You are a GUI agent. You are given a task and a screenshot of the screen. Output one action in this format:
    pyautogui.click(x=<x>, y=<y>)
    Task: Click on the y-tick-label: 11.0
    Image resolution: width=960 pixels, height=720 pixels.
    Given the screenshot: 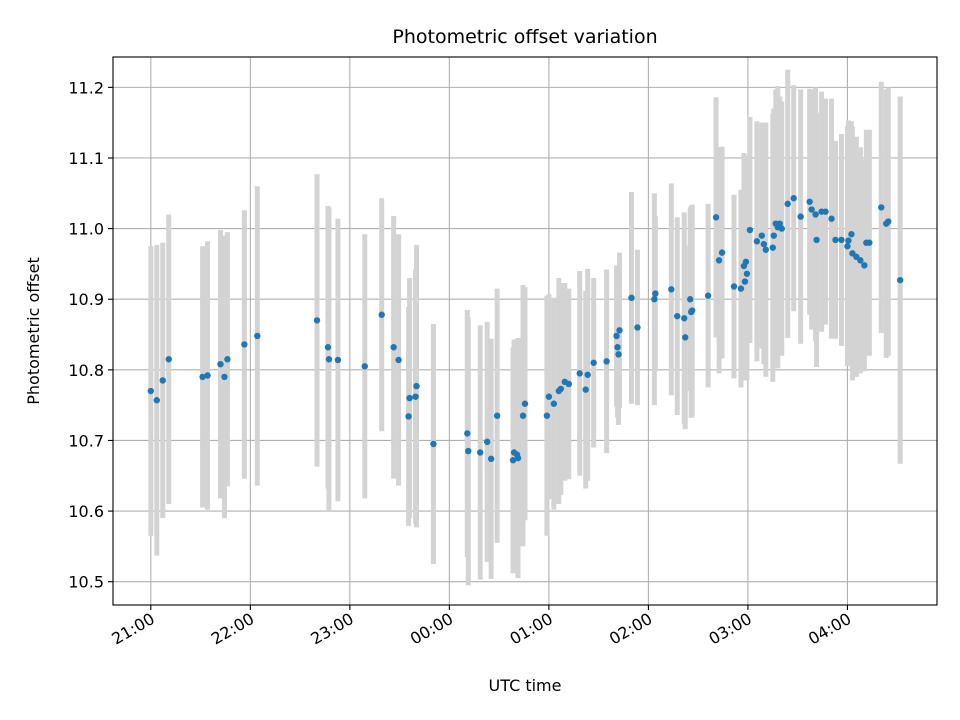 What is the action you would take?
    pyautogui.click(x=86, y=229)
    